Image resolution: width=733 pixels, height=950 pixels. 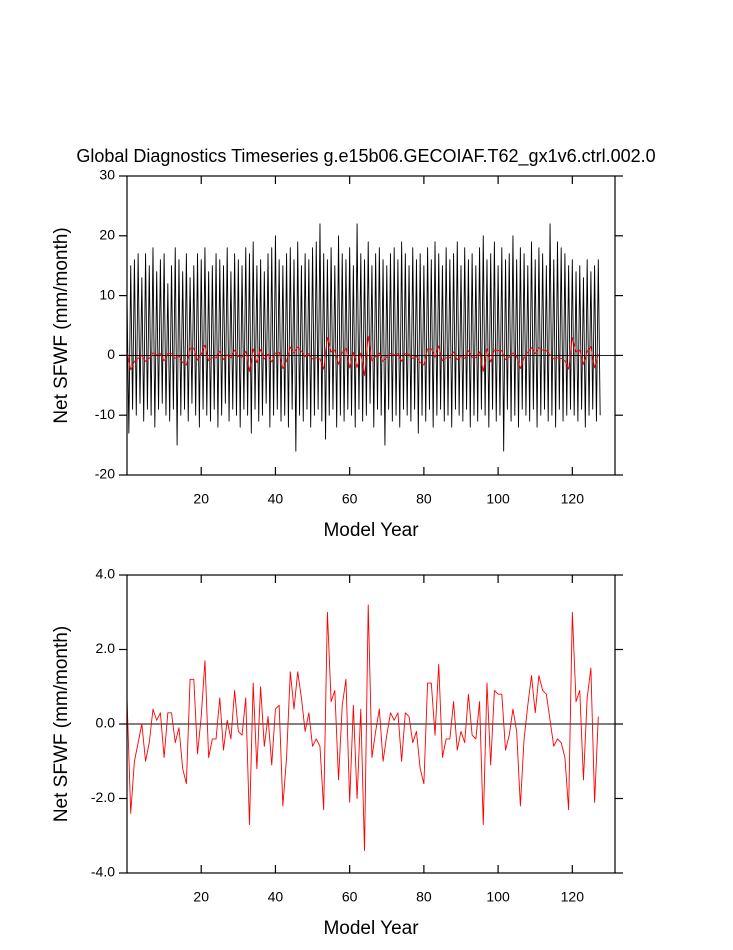 I want to click on y-tick-label: -2.0, so click(x=103, y=797).